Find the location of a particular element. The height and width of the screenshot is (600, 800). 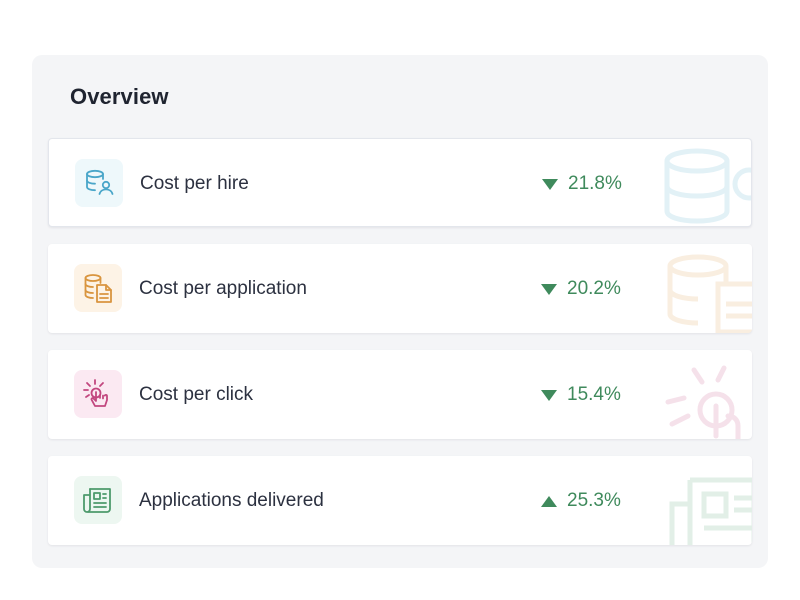

metric-change: 20.2% is located at coordinates (581, 289).